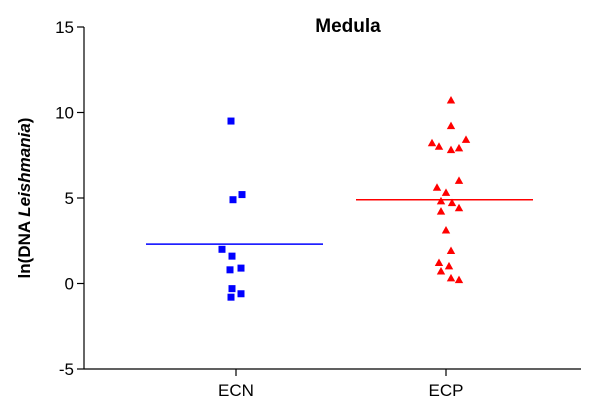 This screenshot has width=591, height=401. I want to click on y-tick-label: -5, so click(66, 369).